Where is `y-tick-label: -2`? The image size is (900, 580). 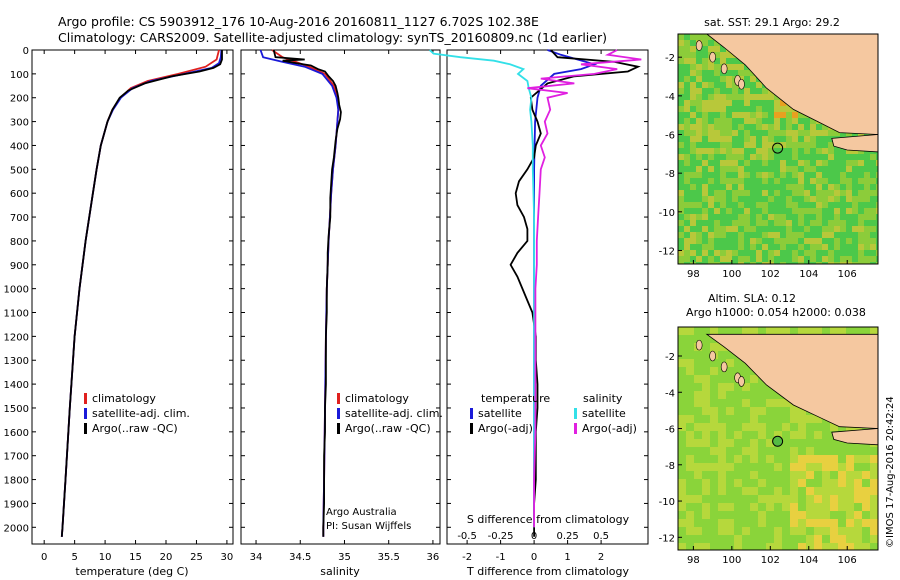 y-tick-label: -2 is located at coordinates (670, 357).